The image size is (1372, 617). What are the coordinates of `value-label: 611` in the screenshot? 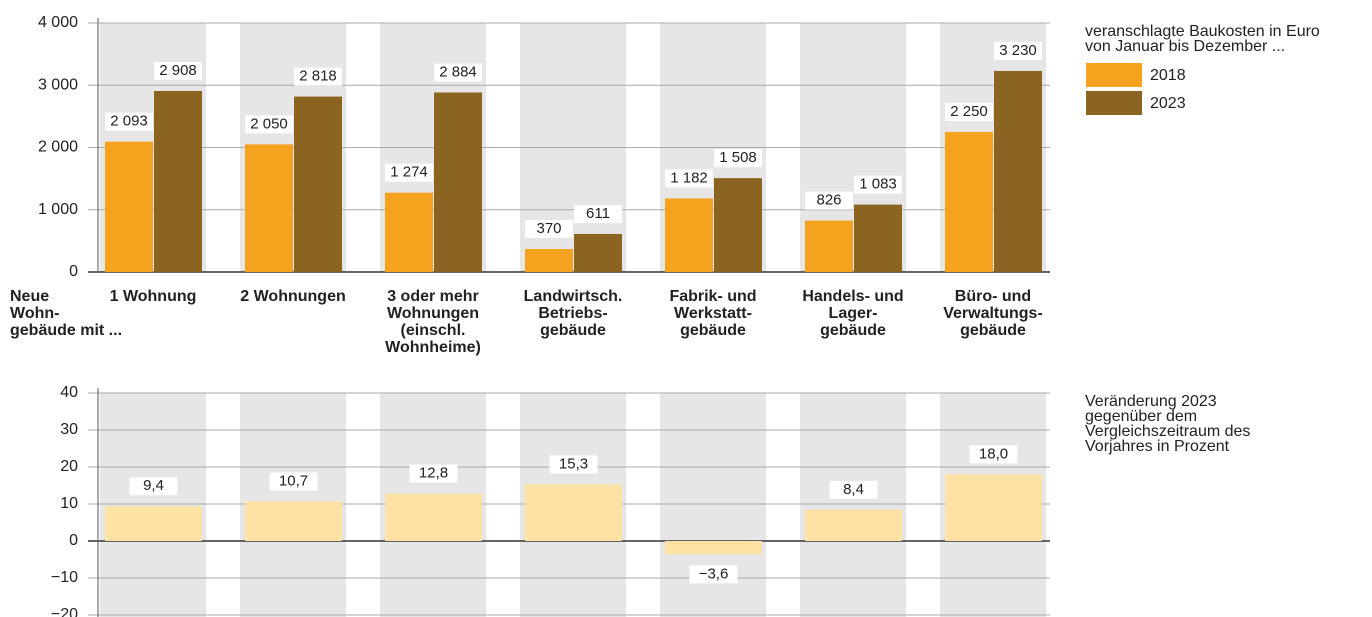 It's located at (598, 213).